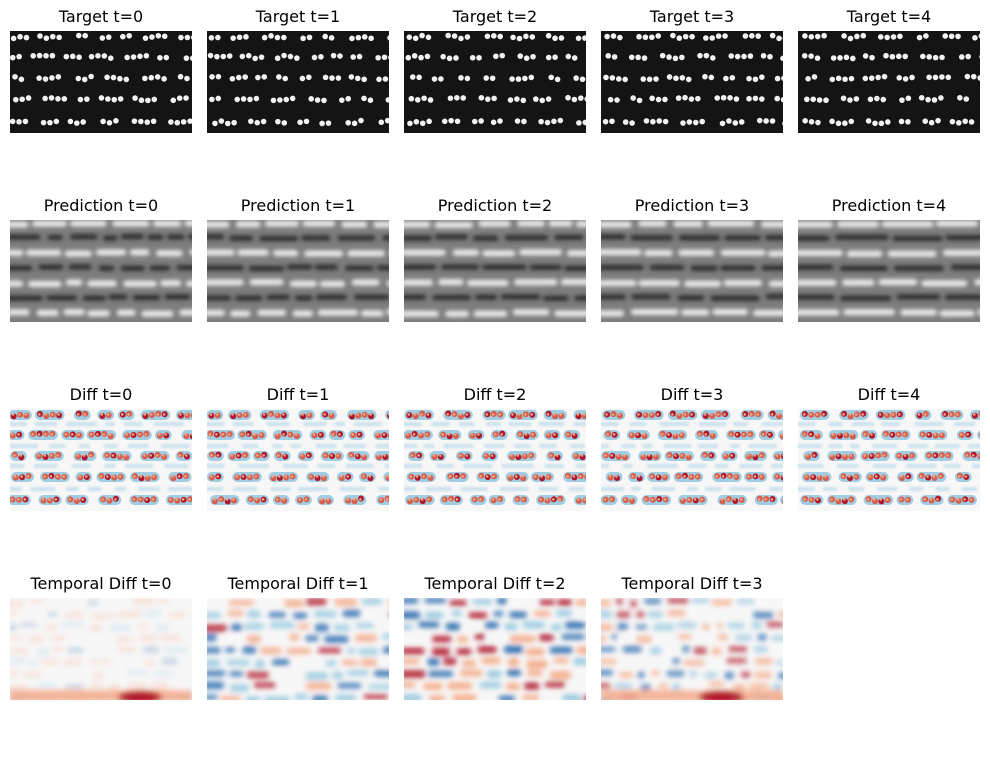 The height and width of the screenshot is (761, 990). What do you see at coordinates (495, 70) in the screenshot?
I see `heatmap-panel: Target t=2` at bounding box center [495, 70].